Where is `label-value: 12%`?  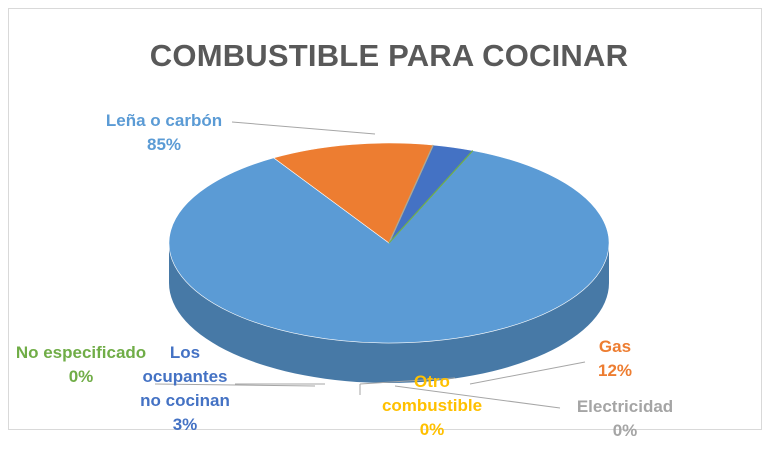
label-value: 12% is located at coordinates (615, 370).